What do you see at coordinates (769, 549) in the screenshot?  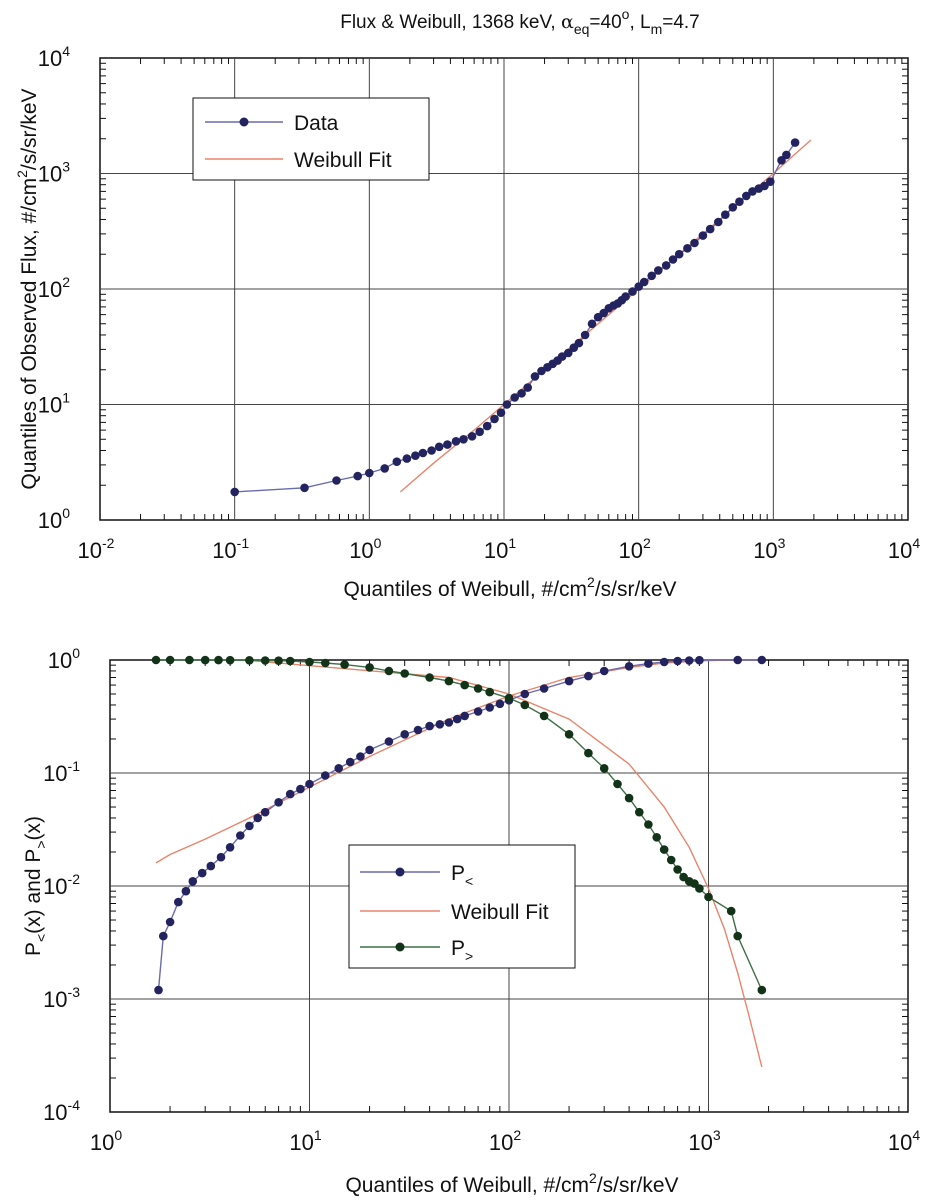 I see `x-tick-label: 10³` at bounding box center [769, 549].